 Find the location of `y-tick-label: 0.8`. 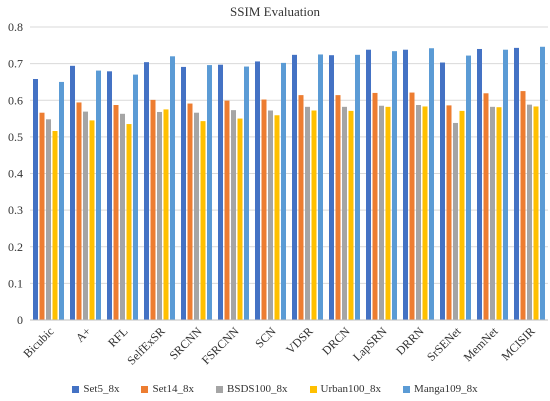

y-tick-label: 0.8 is located at coordinates (15, 27).